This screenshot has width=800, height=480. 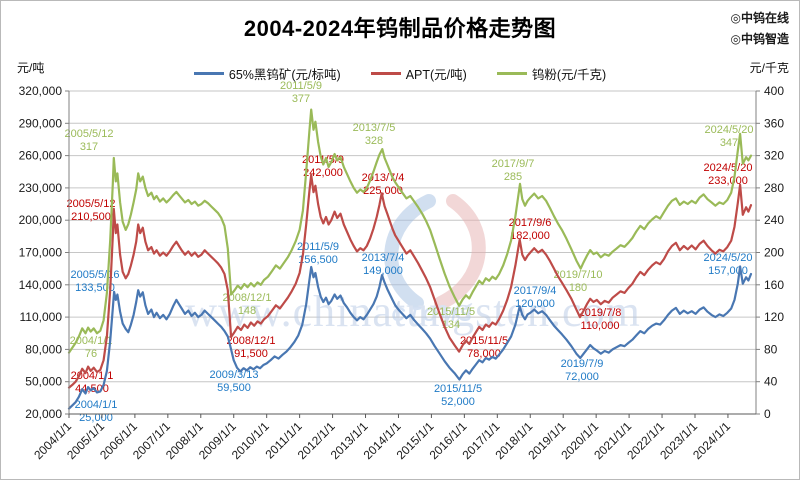 What do you see at coordinates (96, 411) in the screenshot?
I see `annotation: 2004/1/1 25,000` at bounding box center [96, 411].